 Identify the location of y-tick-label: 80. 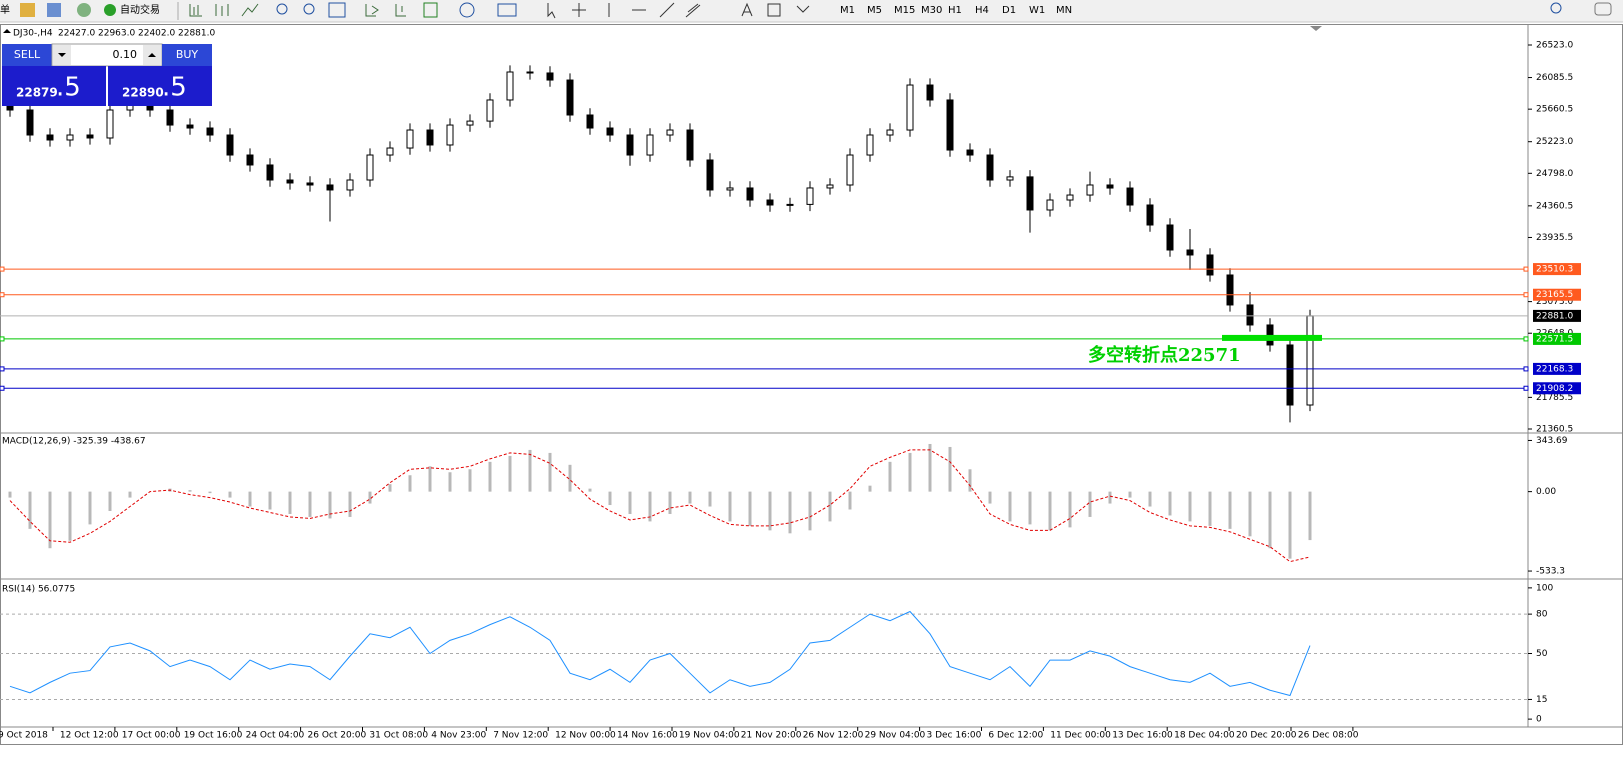
(1542, 615).